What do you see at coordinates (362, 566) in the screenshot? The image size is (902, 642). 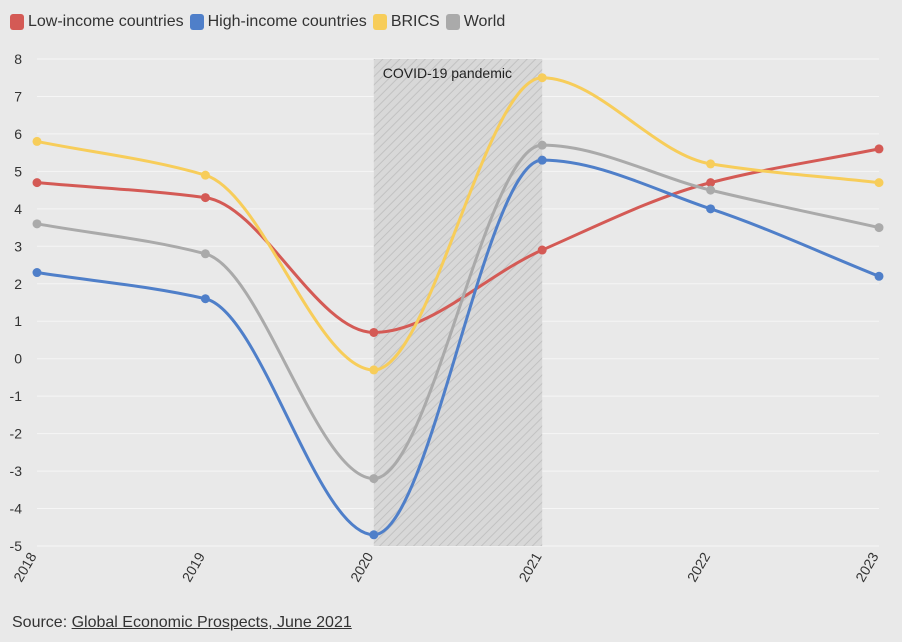 I see `x-tick-label: 2020` at bounding box center [362, 566].